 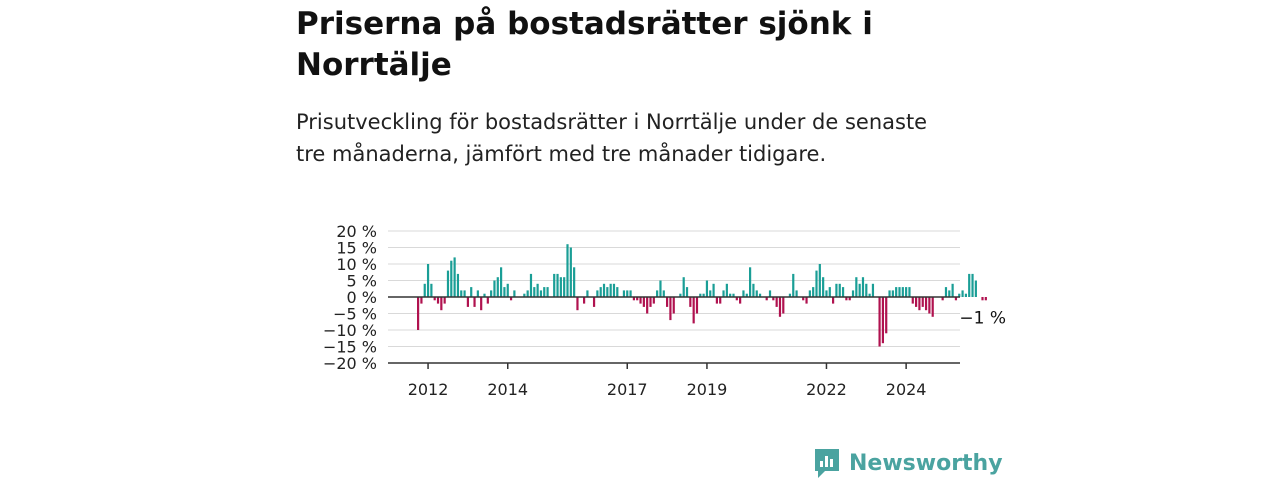 I want to click on y-axis-tick-labels: 20 %15 %10 %5 %0 %−5 %−10 %−15 %−20 %, so click(x=350, y=297).